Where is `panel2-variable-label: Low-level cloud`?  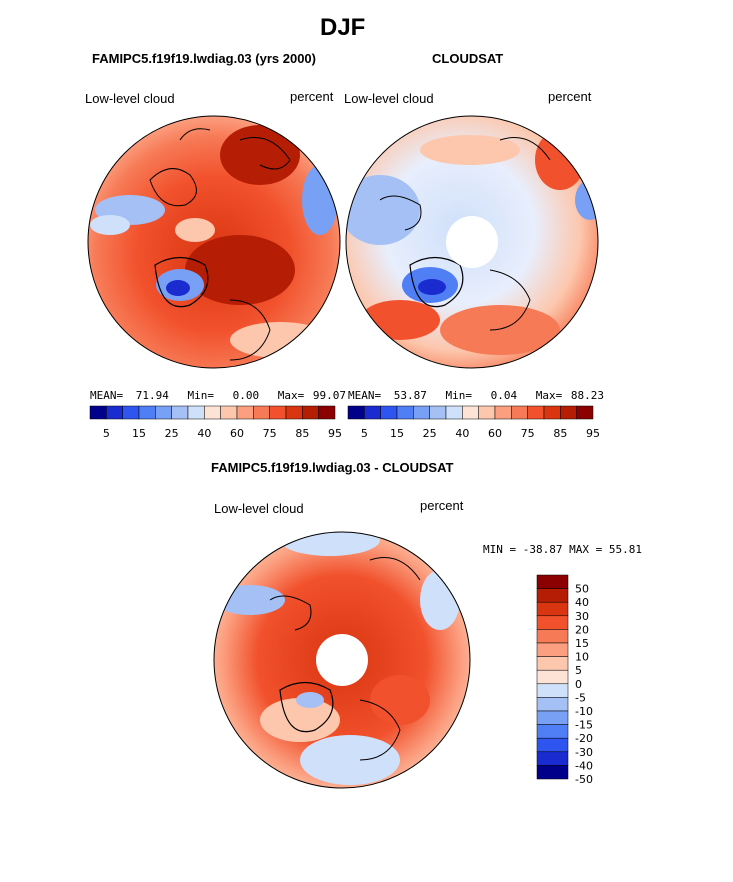 panel2-variable-label: Low-level cloud is located at coordinates (389, 98).